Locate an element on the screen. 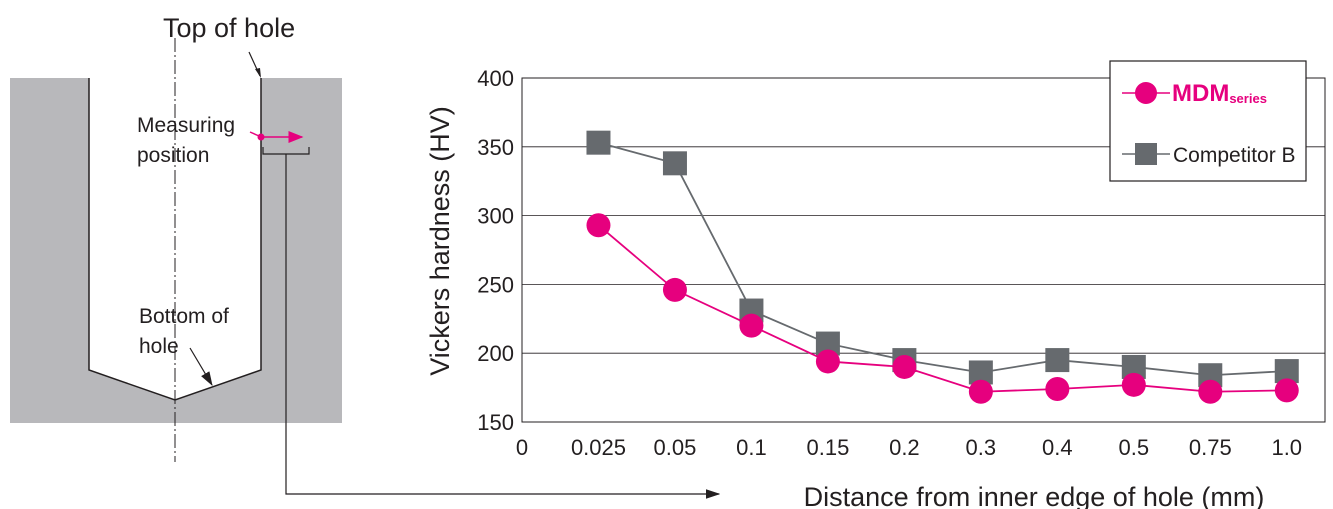 The width and height of the screenshot is (1333, 509). legend-mdm-label: MDMseries is located at coordinates (1219, 93).